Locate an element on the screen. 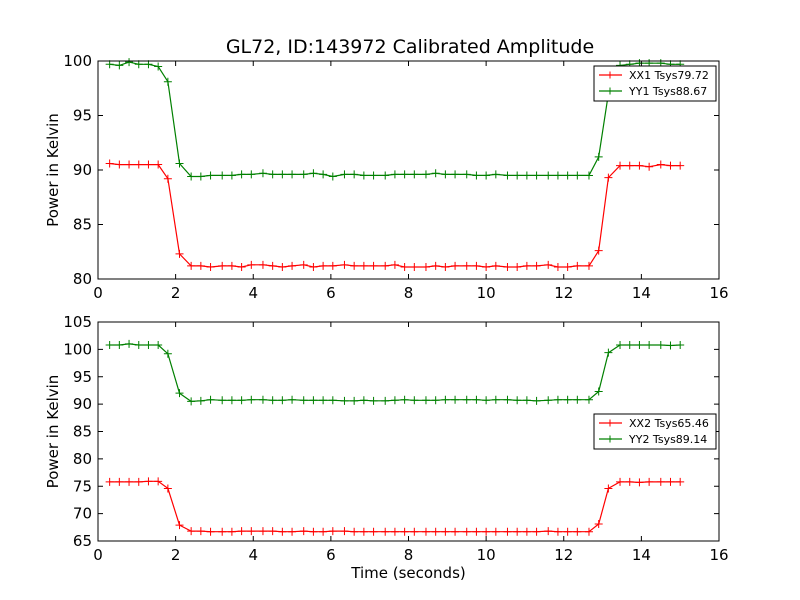 This screenshot has width=800, height=600. x-tick-label: 6 is located at coordinates (331, 555).